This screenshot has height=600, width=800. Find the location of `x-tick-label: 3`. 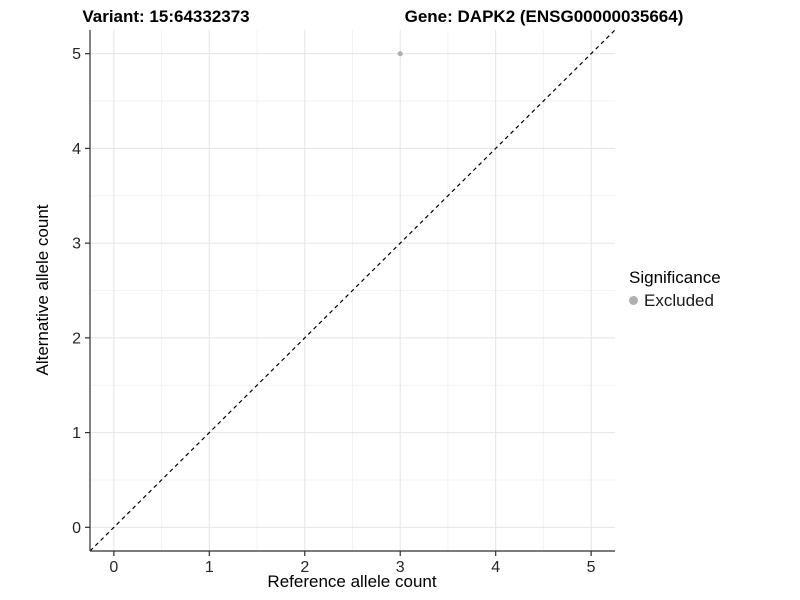

x-tick-label: 3 is located at coordinates (400, 567).